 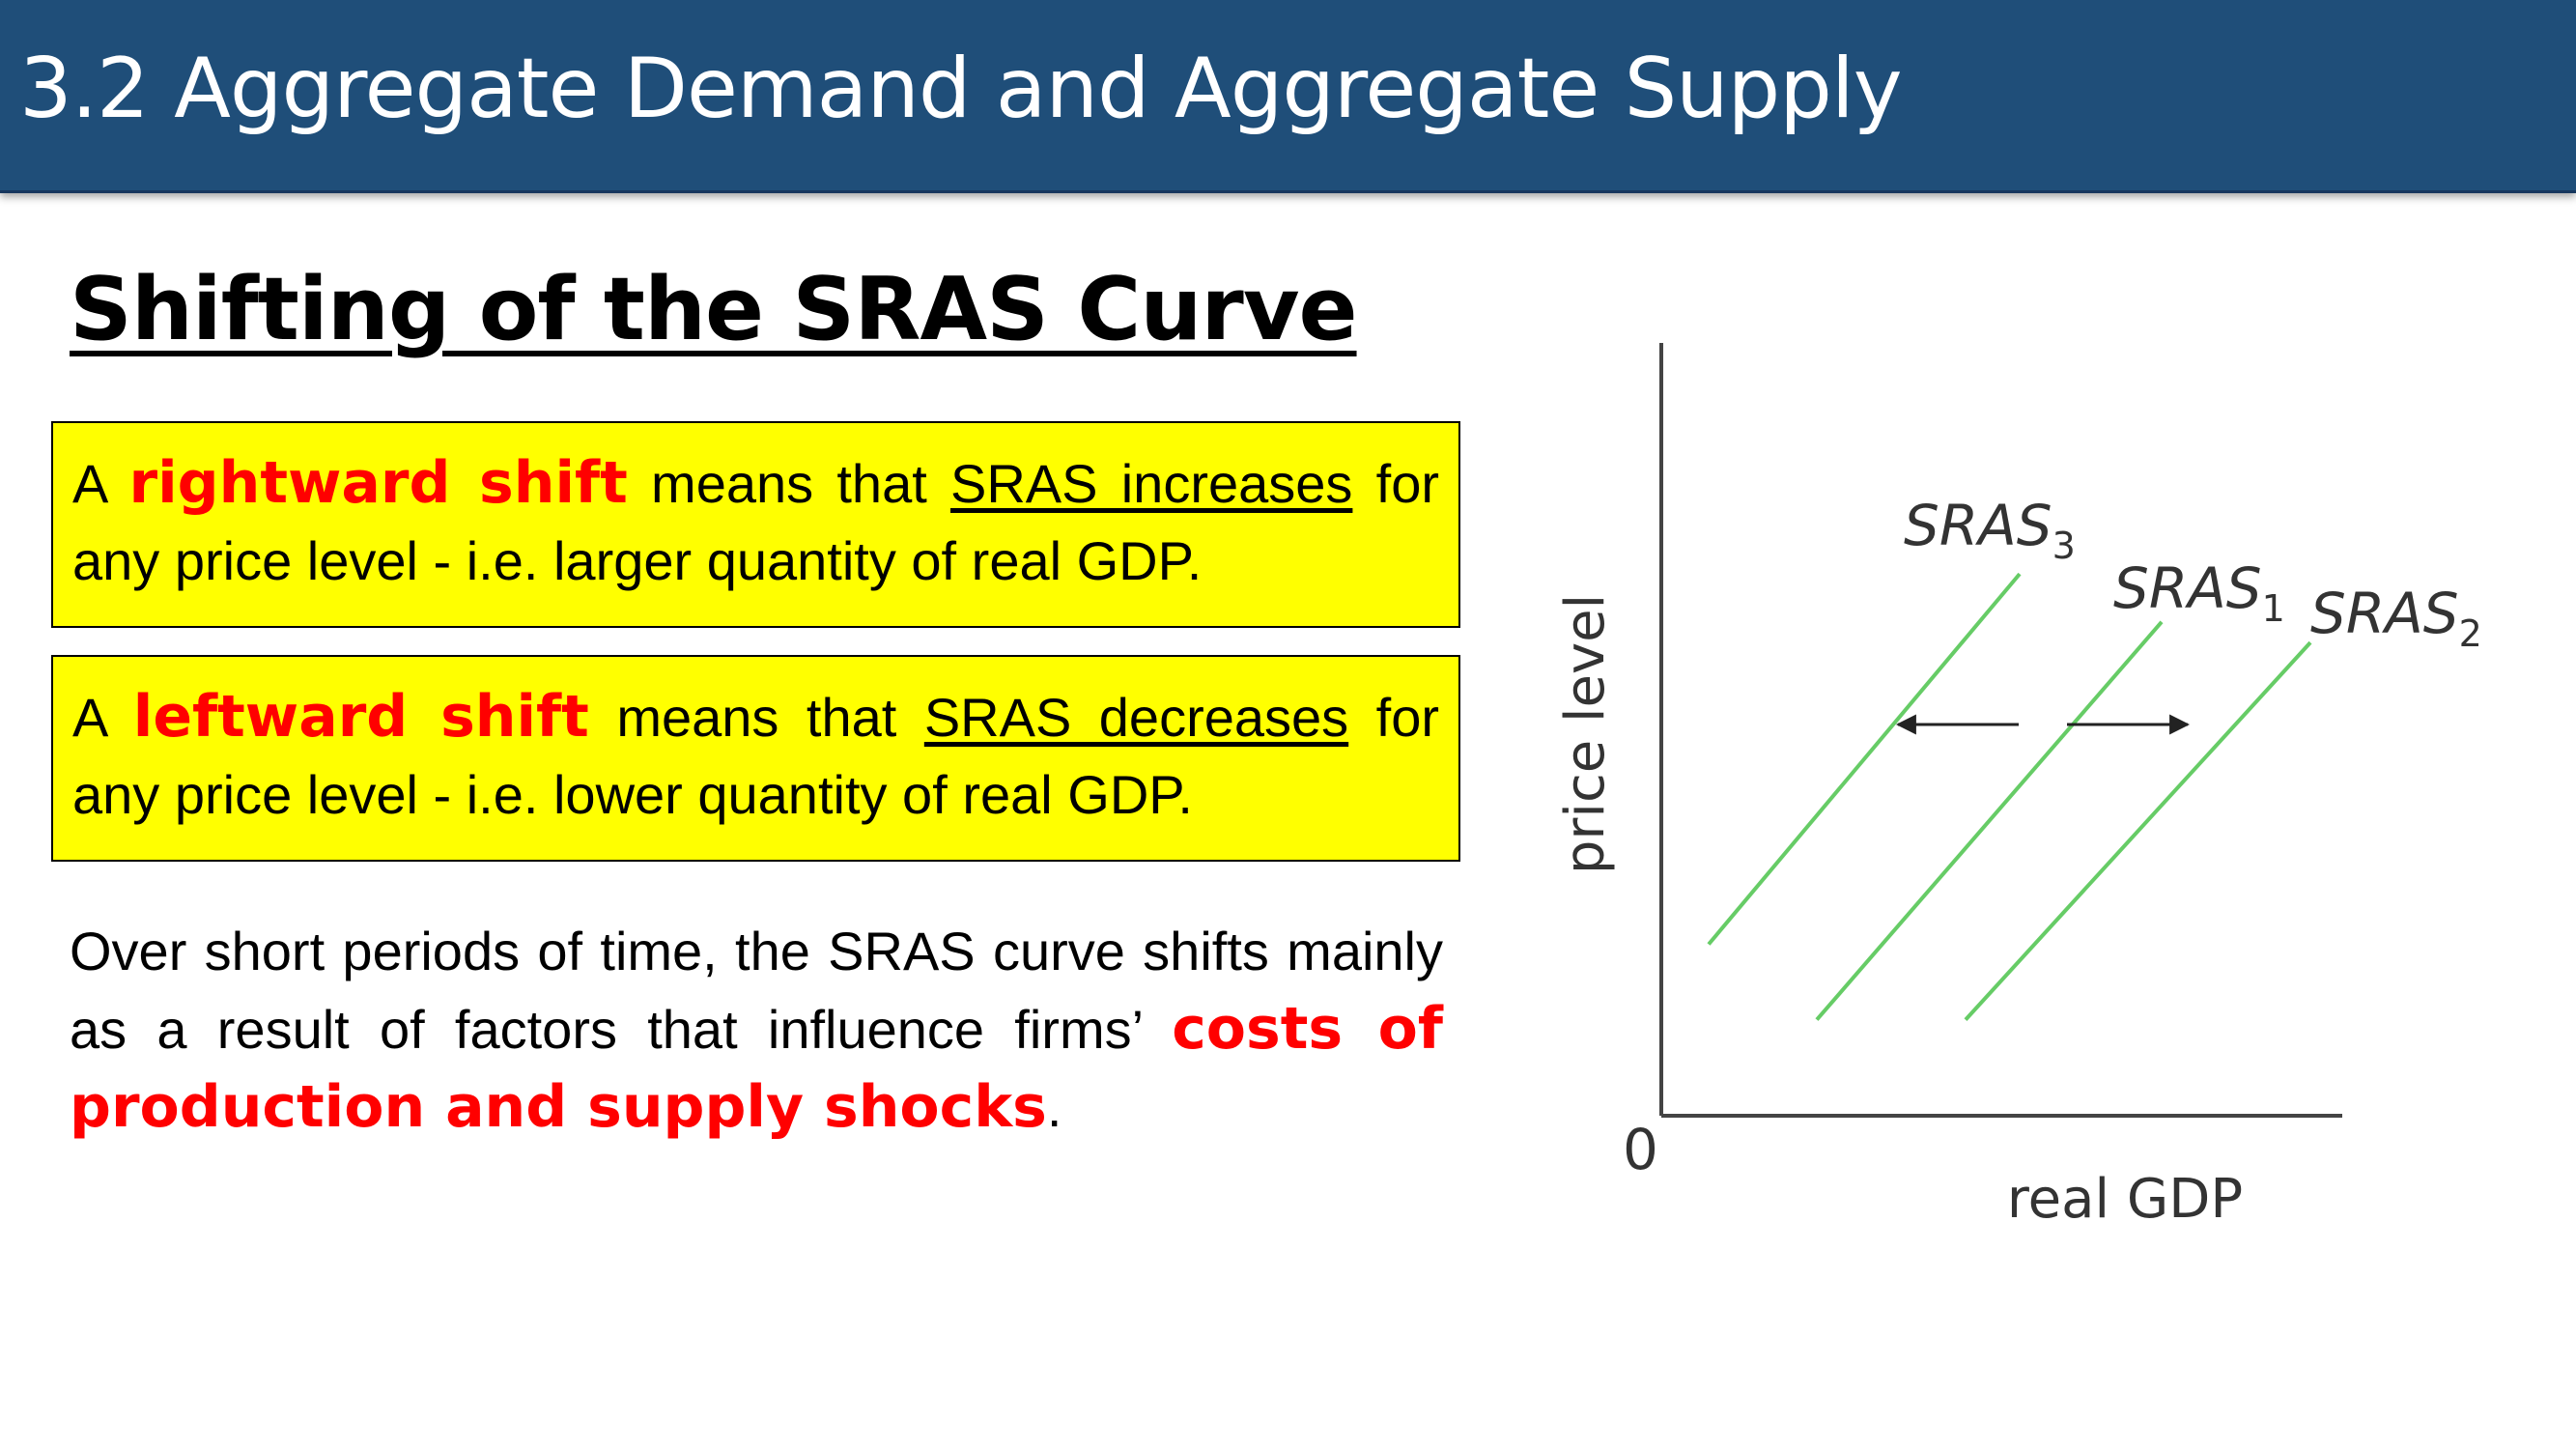 What do you see at coordinates (1151, 483) in the screenshot?
I see `sras-increases-text: SRAS increases` at bounding box center [1151, 483].